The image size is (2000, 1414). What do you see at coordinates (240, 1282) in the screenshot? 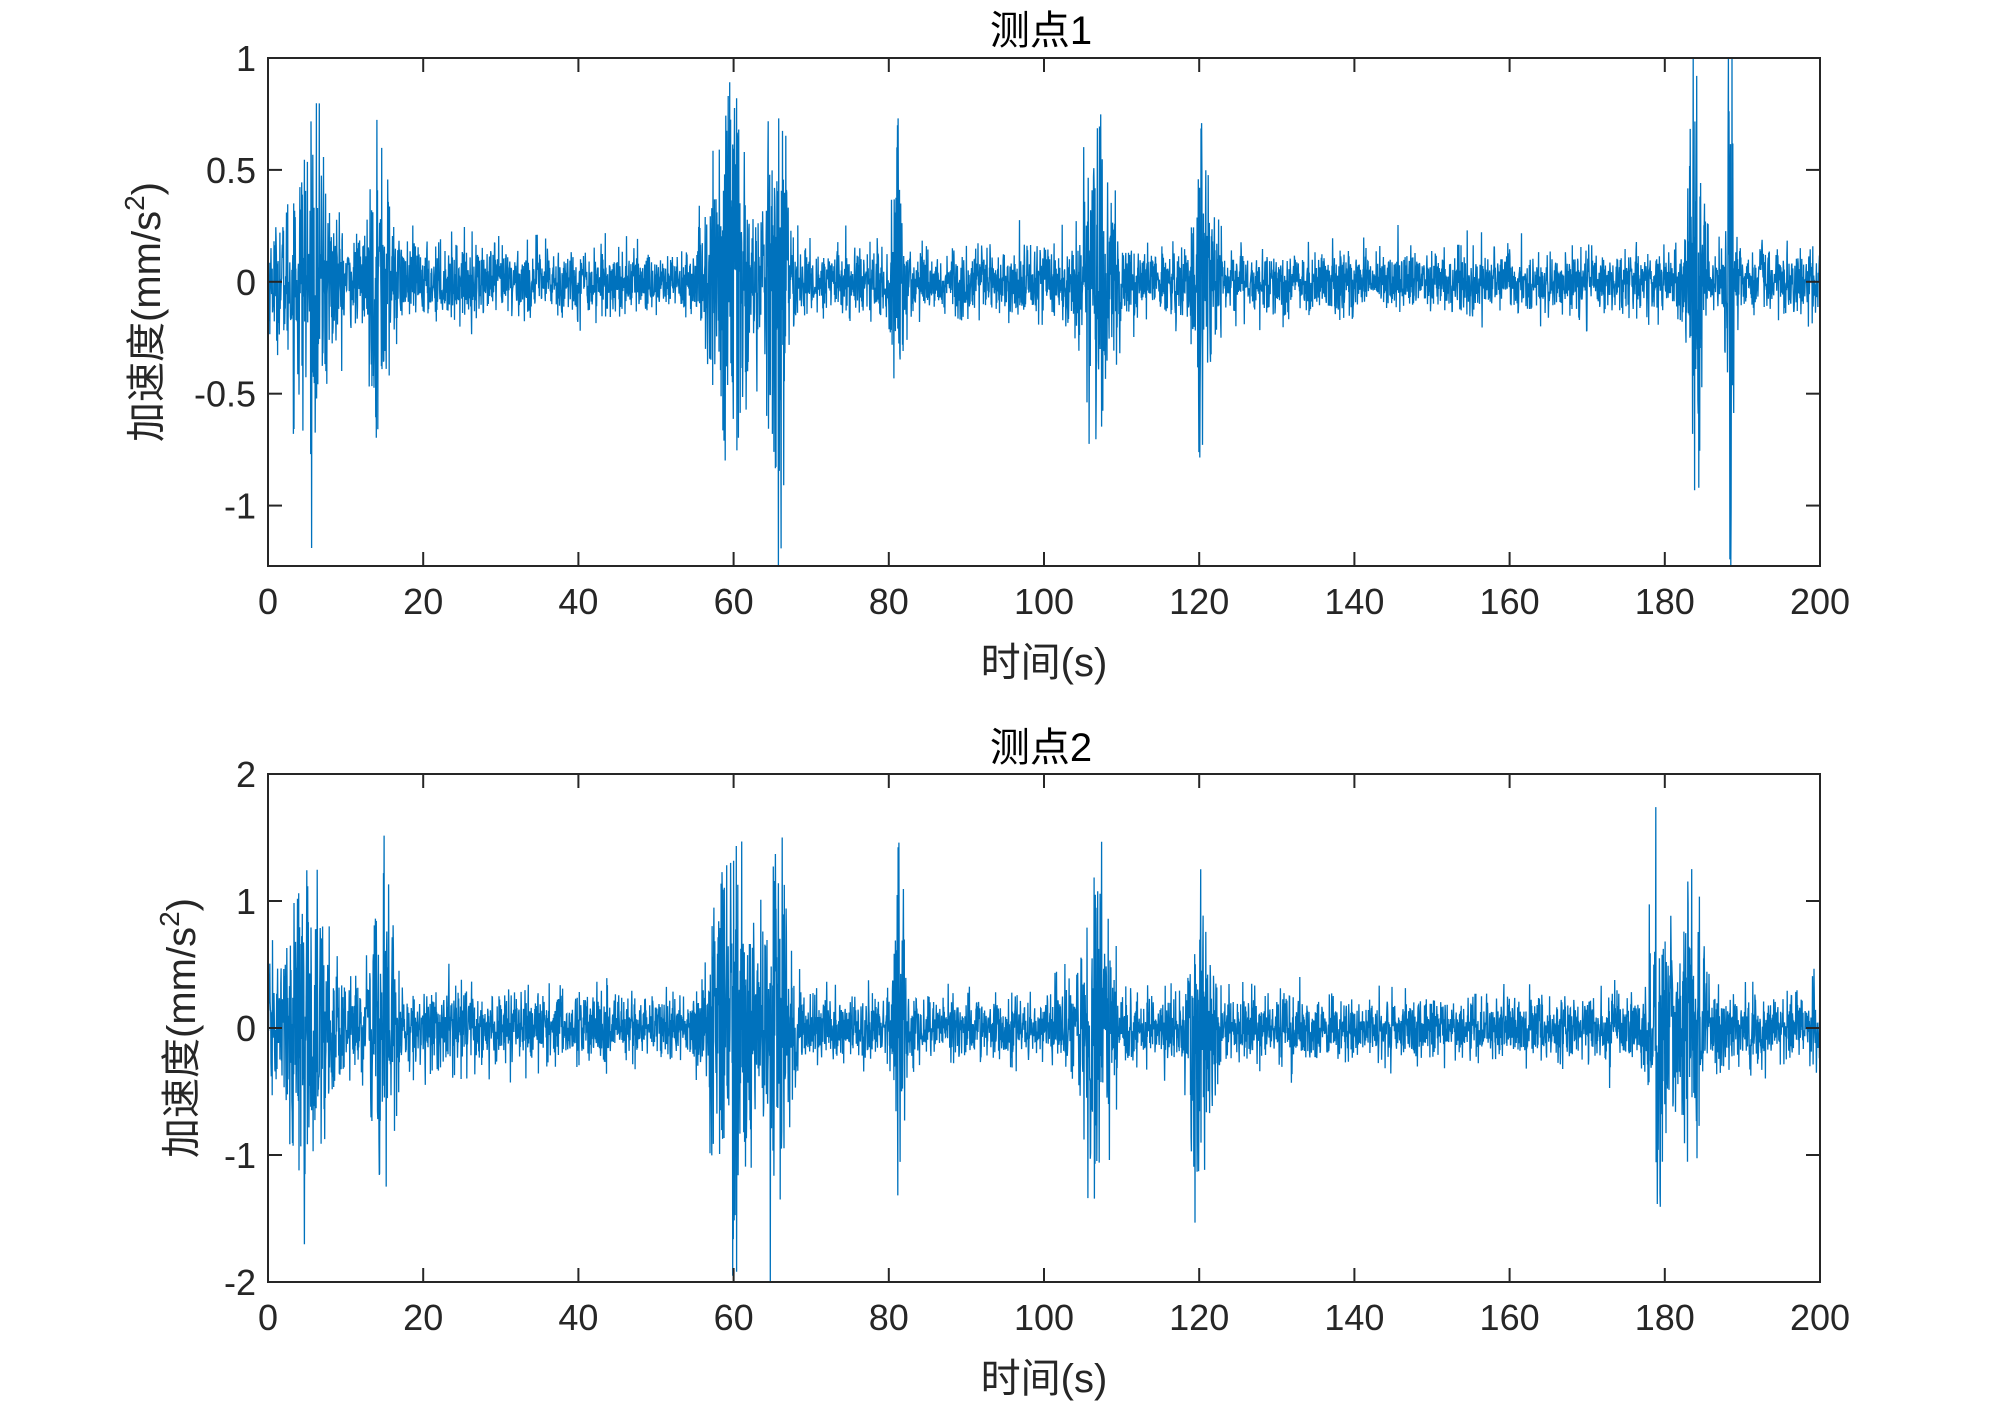
I see `y-tick-label: -2` at bounding box center [240, 1282].